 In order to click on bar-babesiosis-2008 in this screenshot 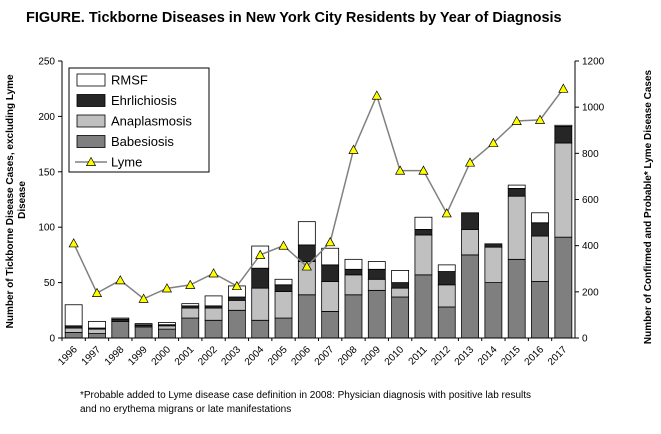, I will do `click(353, 316)`.